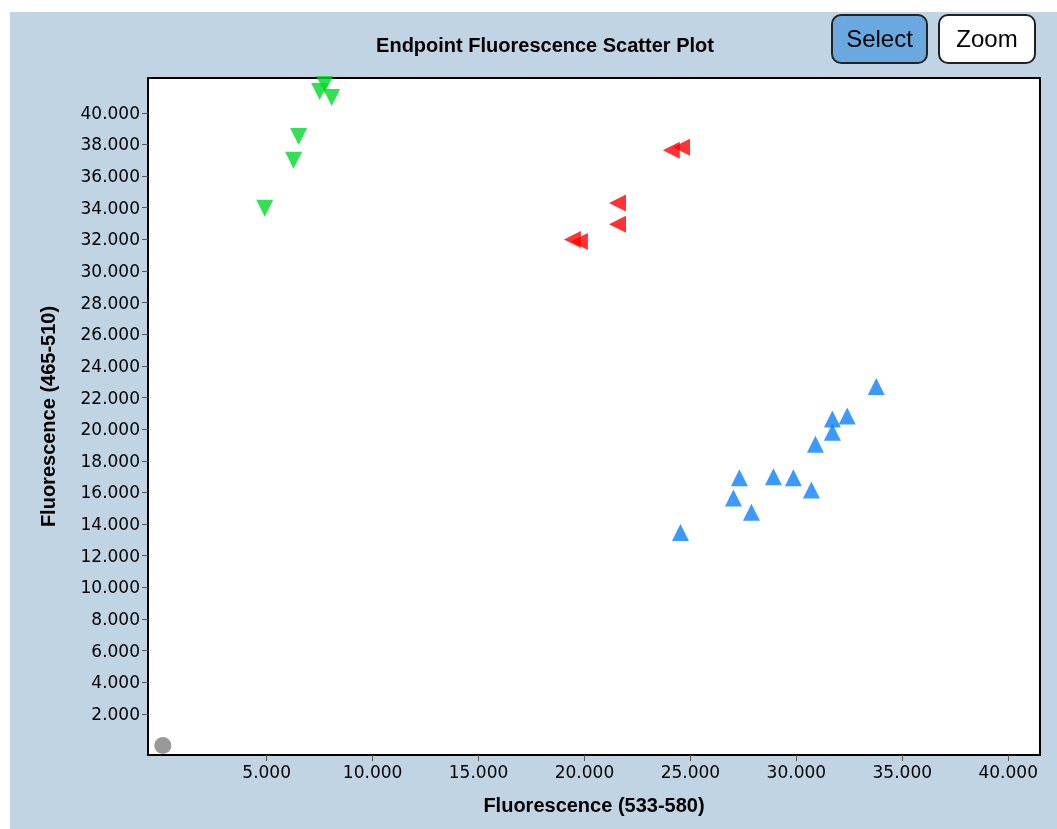 The height and width of the screenshot is (829, 1057). I want to click on y-tick-label: 14.000, so click(110, 524).